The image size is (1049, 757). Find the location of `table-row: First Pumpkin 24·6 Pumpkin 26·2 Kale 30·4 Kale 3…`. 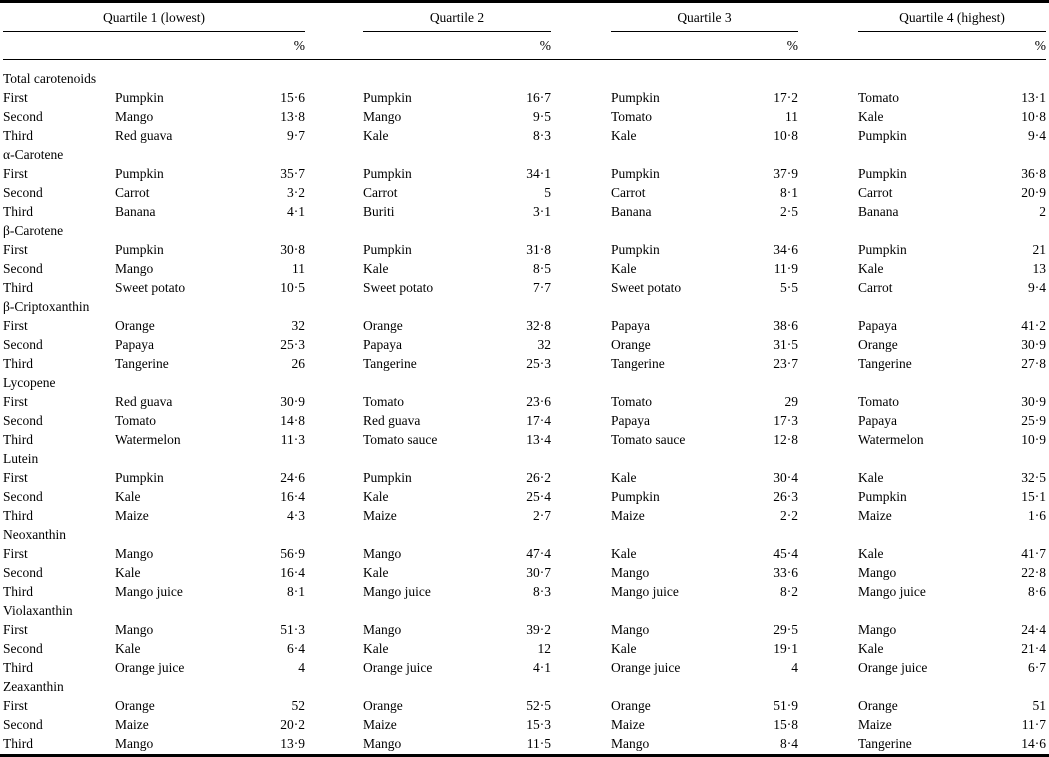

table-row: First Pumpkin 24·6 Pumpkin 26·2 Kale 30·4 Kale 3… is located at coordinates (524, 477).